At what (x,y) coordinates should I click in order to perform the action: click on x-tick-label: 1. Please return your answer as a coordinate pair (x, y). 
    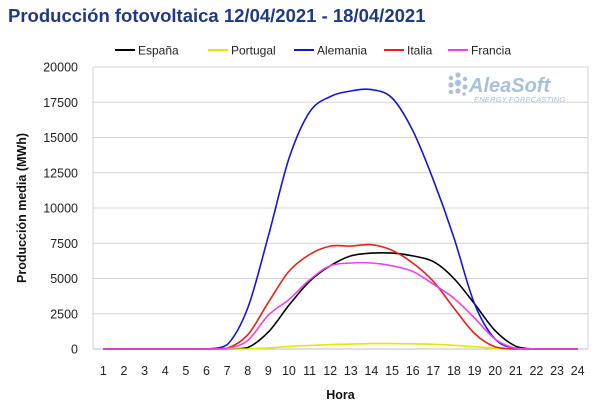
    Looking at the image, I should click on (103, 371).